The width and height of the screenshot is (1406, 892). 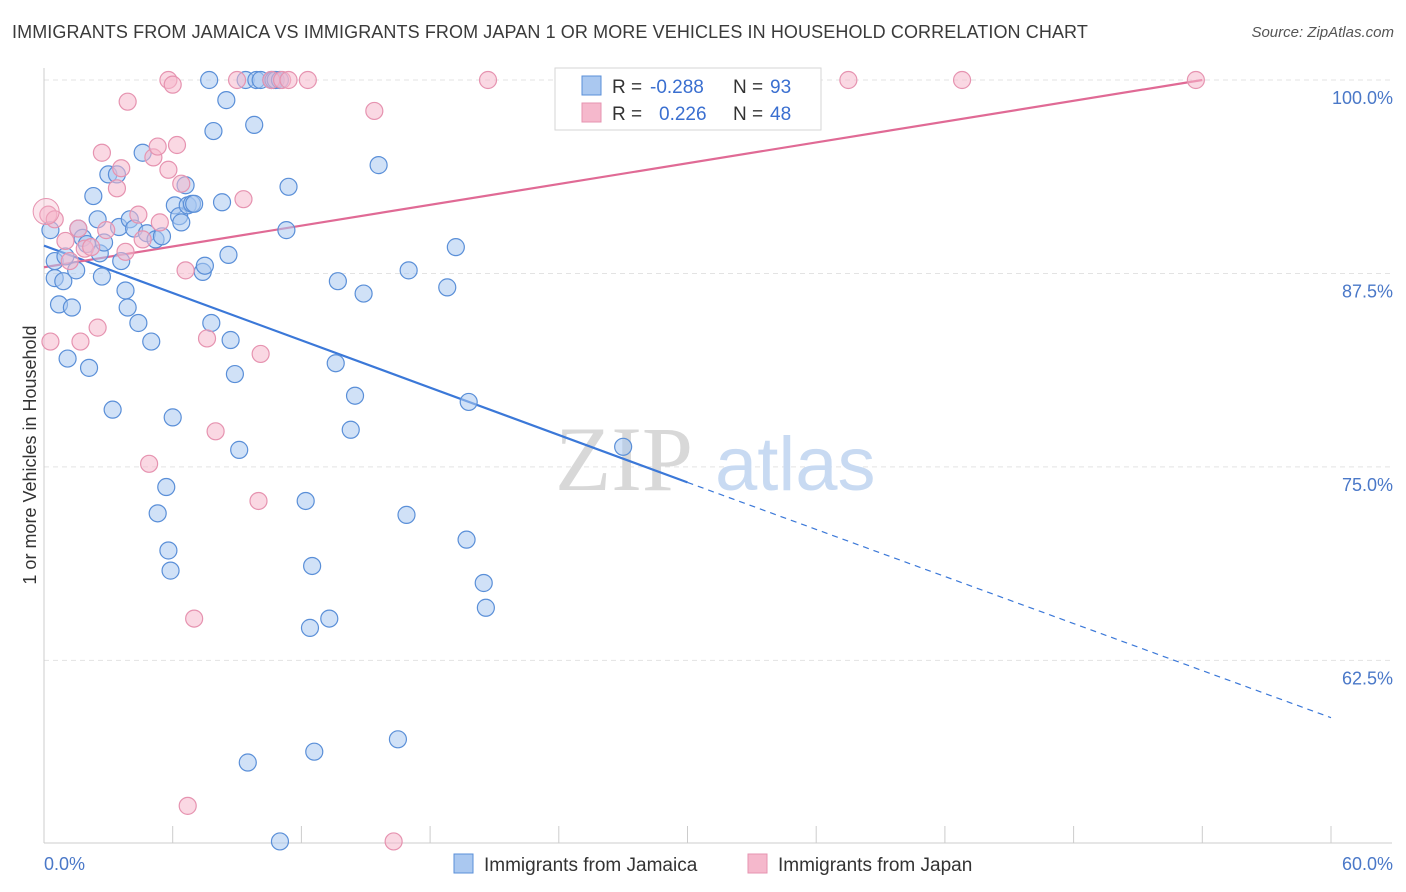 I want to click on y-tick-label: 100.0%, so click(x=1362, y=98).